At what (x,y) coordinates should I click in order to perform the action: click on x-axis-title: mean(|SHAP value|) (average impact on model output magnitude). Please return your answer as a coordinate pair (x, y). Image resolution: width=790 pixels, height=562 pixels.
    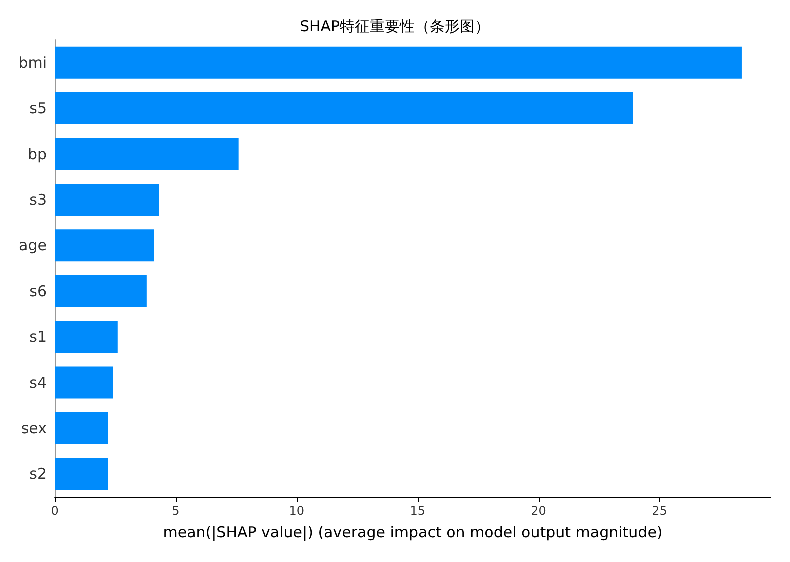
    Looking at the image, I should click on (413, 533).